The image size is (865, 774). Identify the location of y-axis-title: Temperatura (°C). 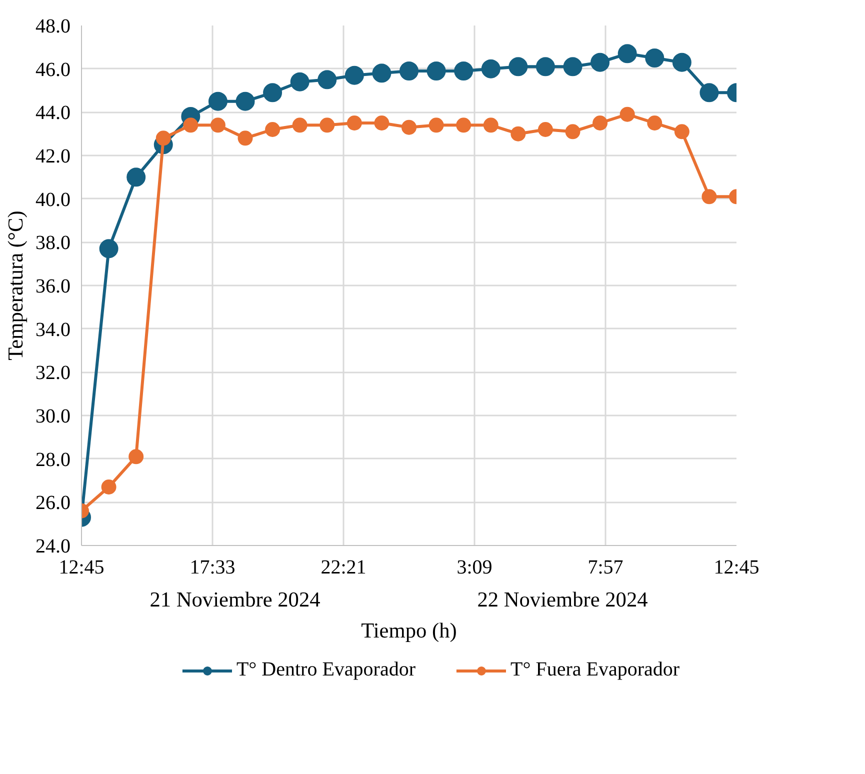
(16, 285).